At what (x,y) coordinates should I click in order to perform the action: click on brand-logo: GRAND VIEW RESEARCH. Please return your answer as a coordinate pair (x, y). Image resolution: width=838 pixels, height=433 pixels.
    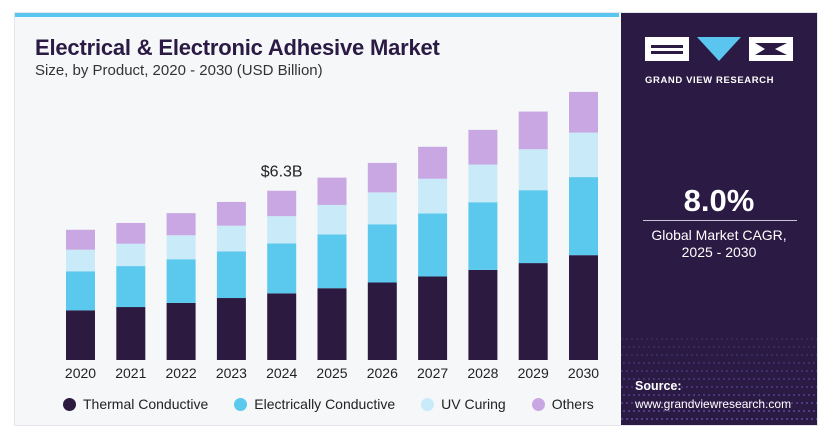
    Looking at the image, I should click on (720, 63).